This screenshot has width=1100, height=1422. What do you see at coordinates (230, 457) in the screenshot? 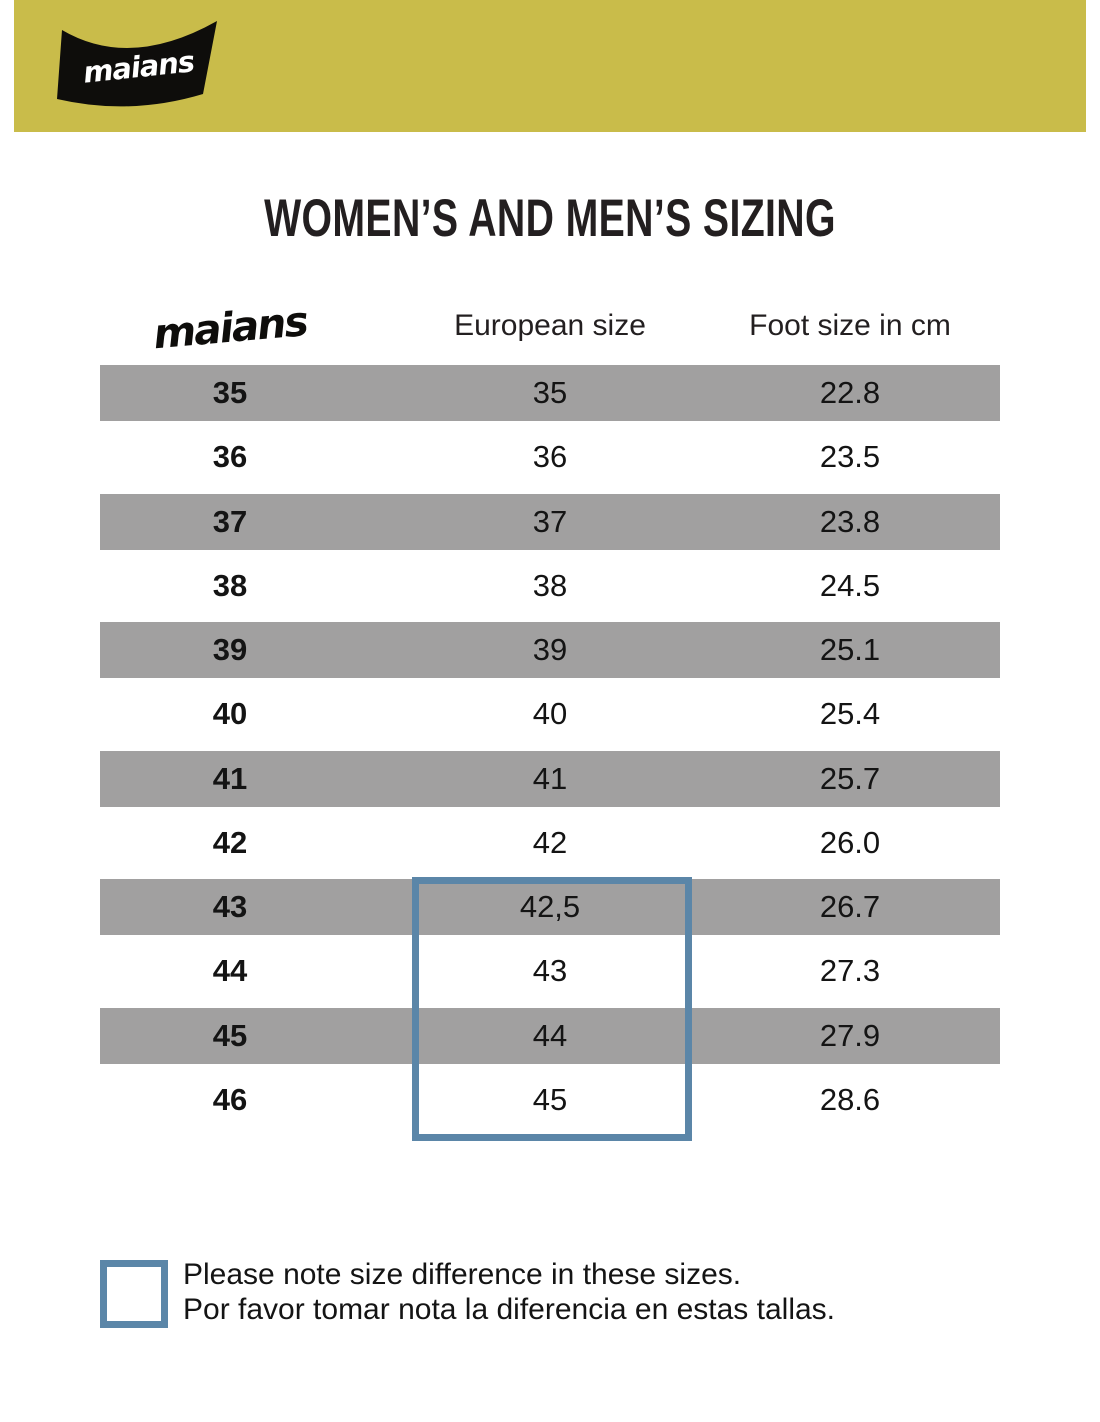
I see `cell-maians: 36` at bounding box center [230, 457].